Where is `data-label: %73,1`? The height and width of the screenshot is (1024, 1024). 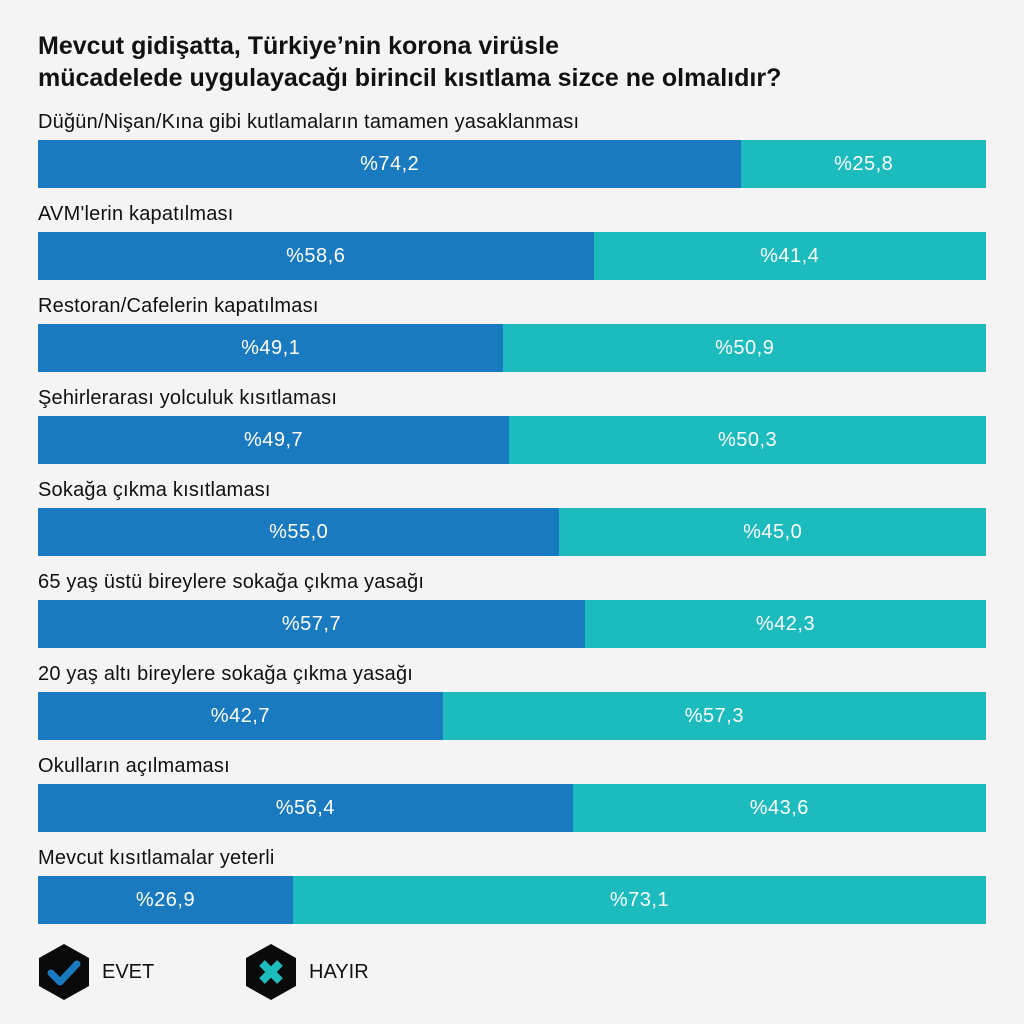 data-label: %73,1 is located at coordinates (639, 899).